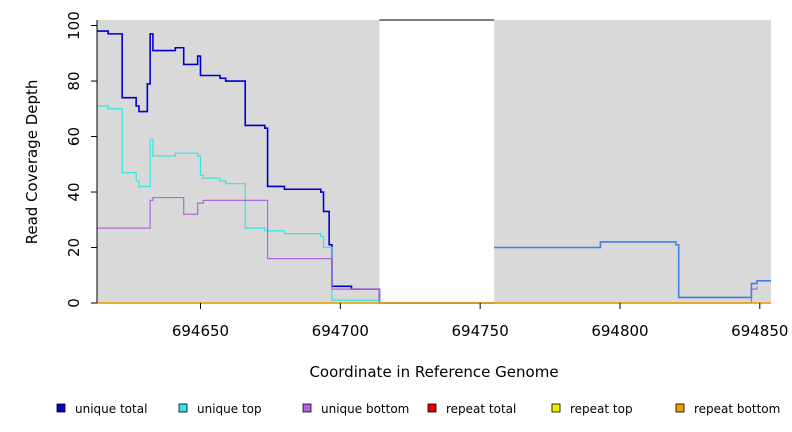 The image size is (792, 432). What do you see at coordinates (111, 409) in the screenshot?
I see `legend-label-unique-total: unique total` at bounding box center [111, 409].